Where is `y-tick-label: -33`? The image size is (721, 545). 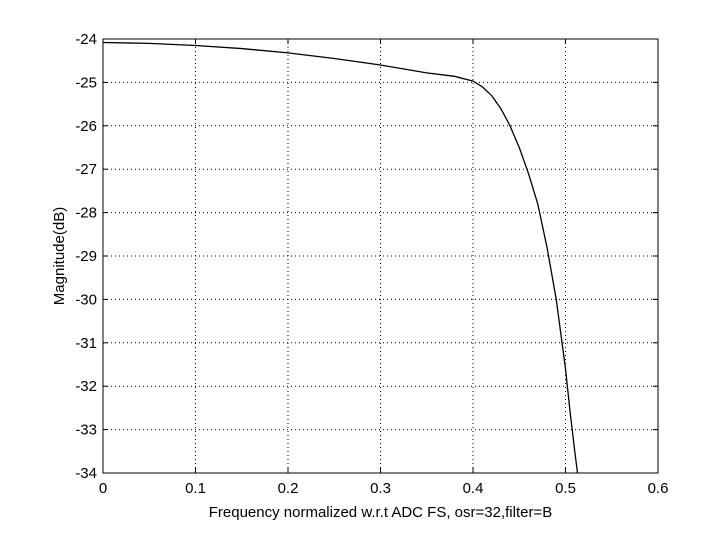
y-tick-label: -33 is located at coordinates (86, 430).